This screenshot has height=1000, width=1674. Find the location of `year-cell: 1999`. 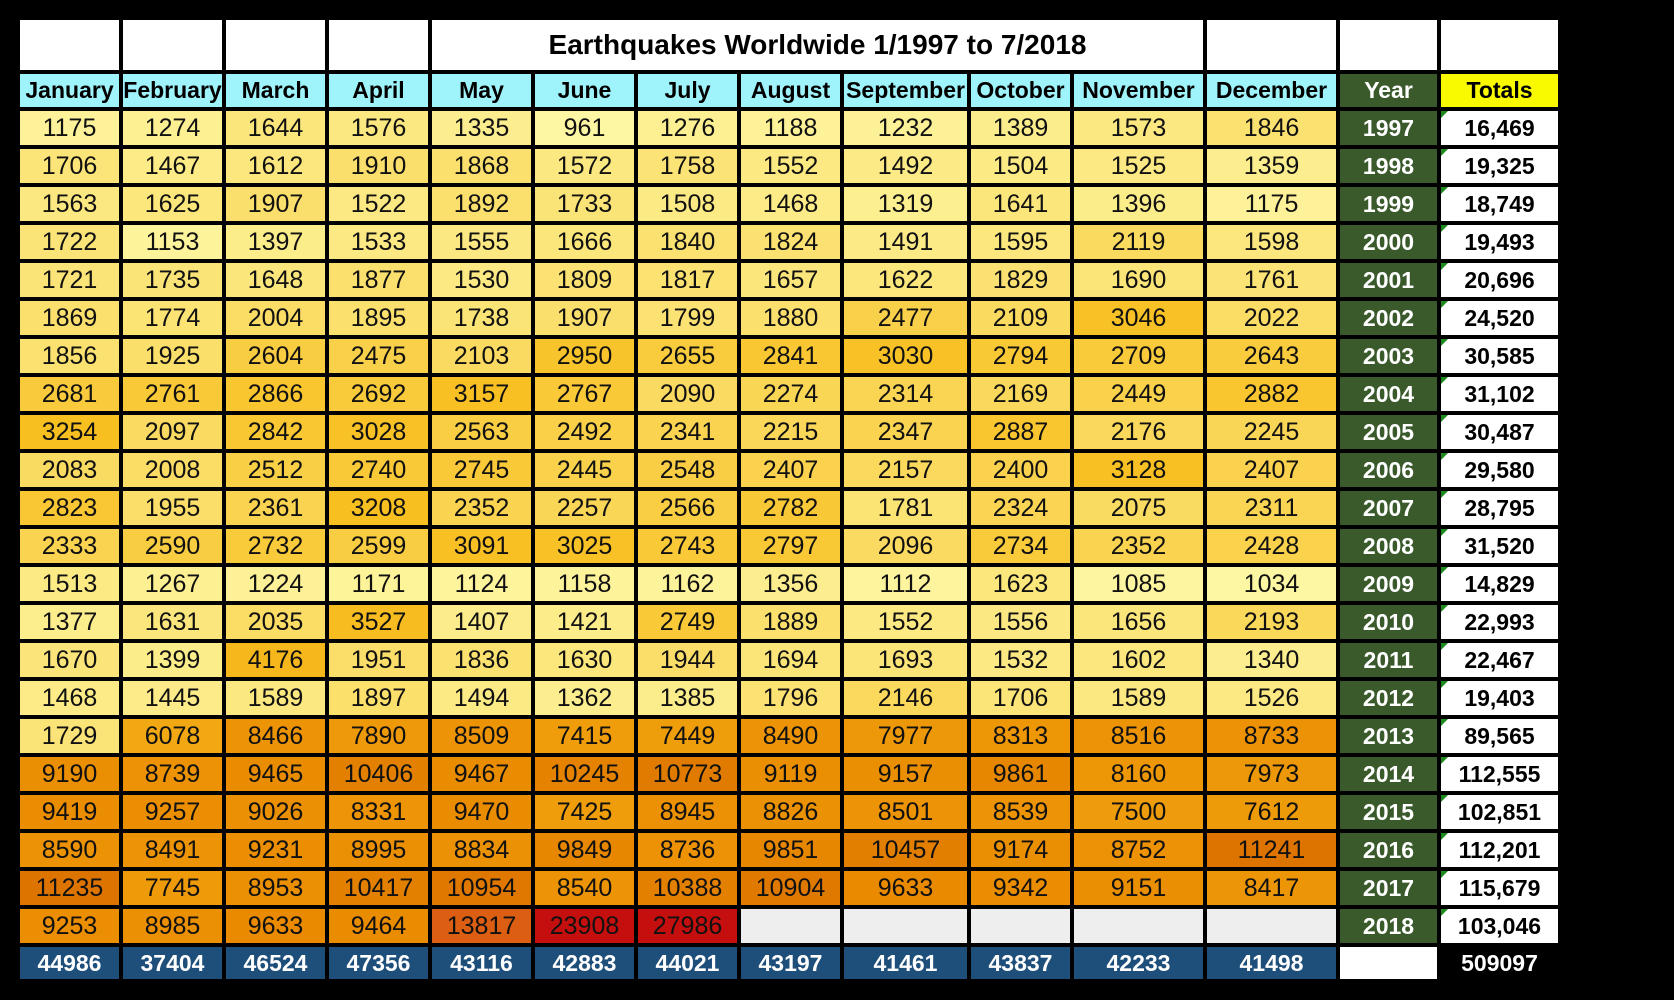

year-cell: 1999 is located at coordinates (1388, 204).